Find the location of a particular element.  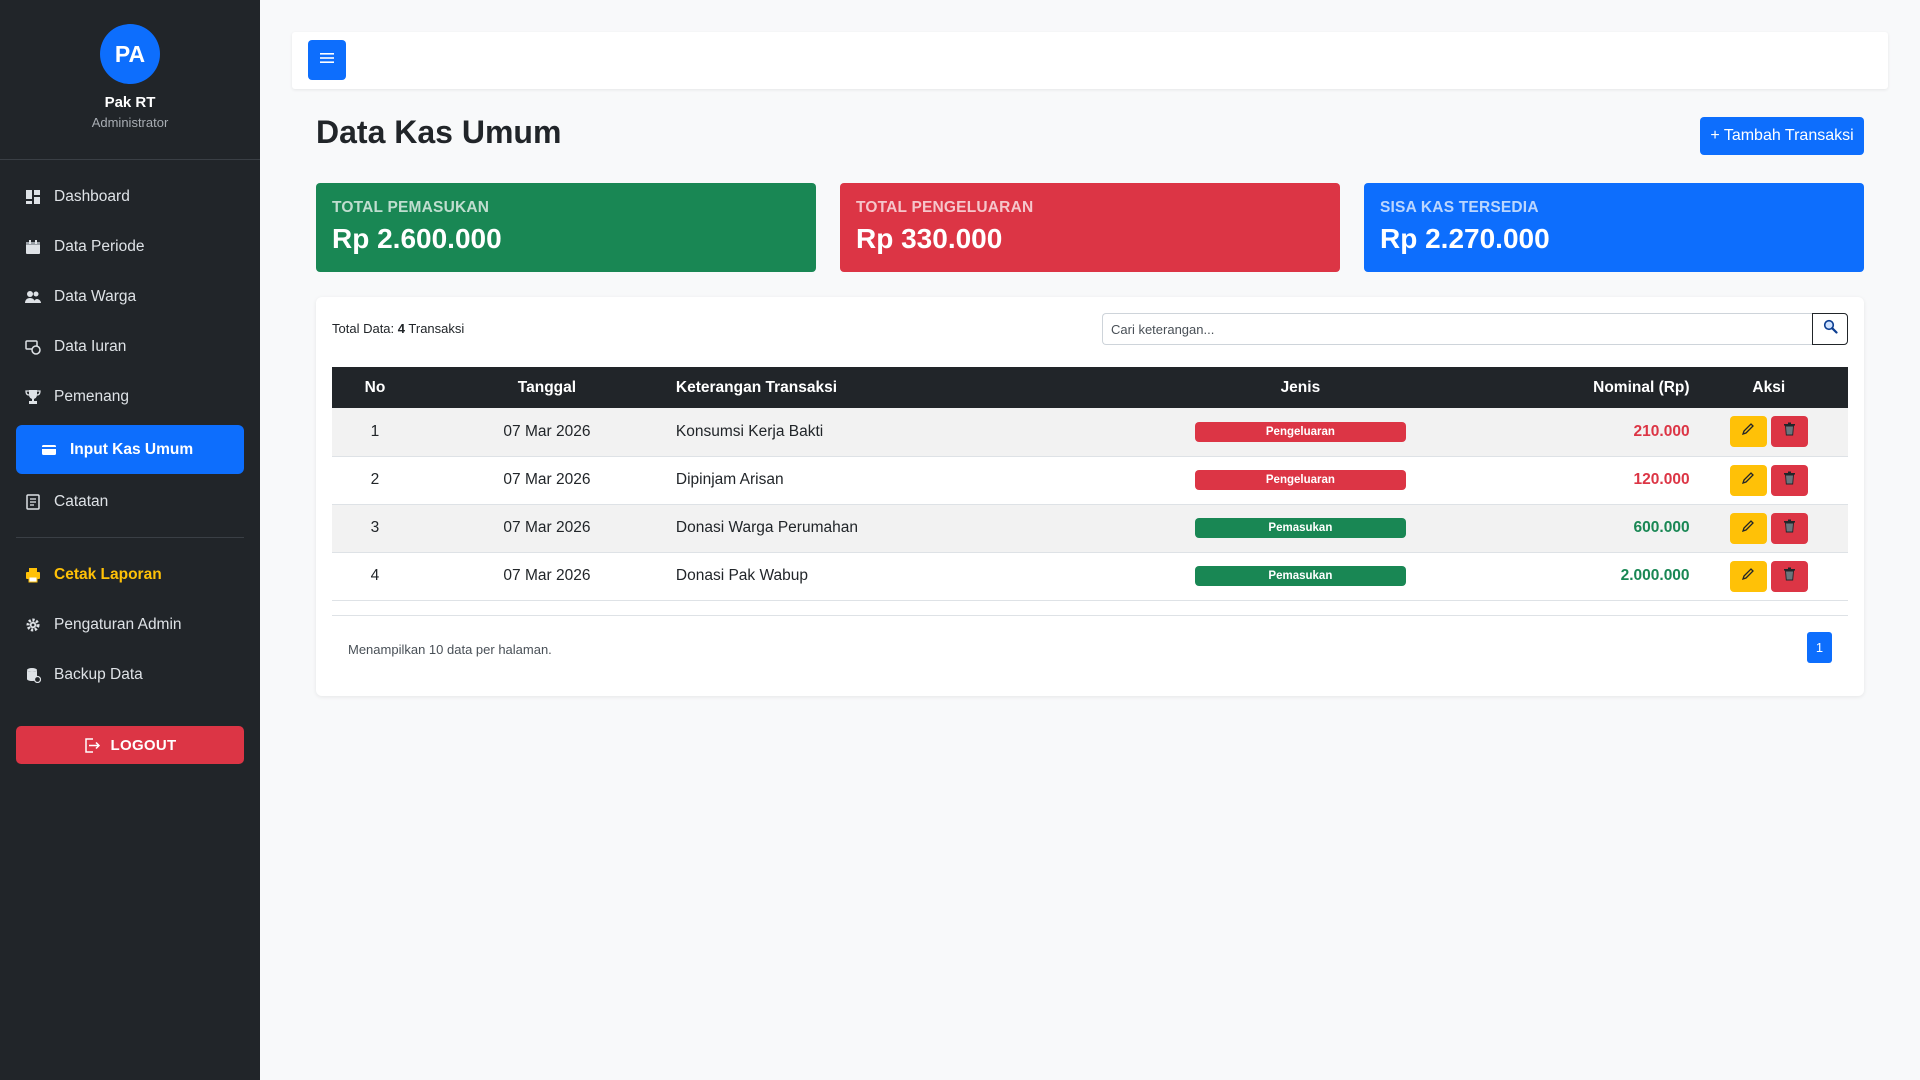

sidebar-toggle-button is located at coordinates (327, 60).